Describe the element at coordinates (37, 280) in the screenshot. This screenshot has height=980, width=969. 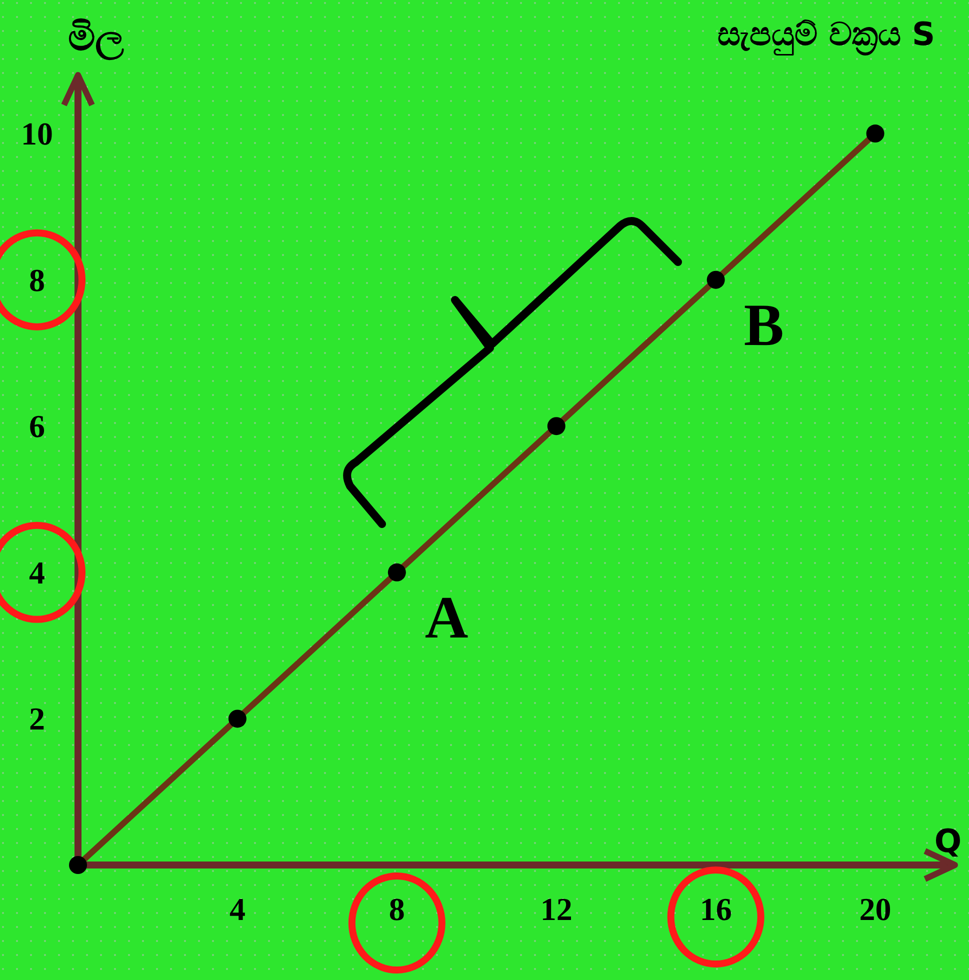
I see `y-tick-label: 8` at that location.